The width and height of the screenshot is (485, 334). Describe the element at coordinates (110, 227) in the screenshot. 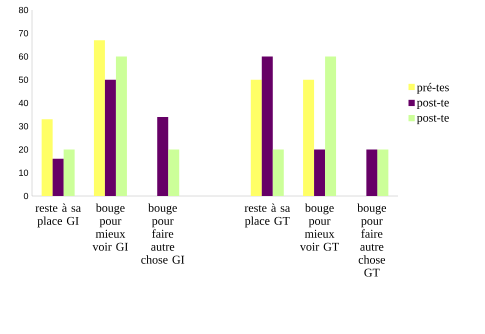

I see `x-tick-label: bouge pour mieux voir GI` at that location.